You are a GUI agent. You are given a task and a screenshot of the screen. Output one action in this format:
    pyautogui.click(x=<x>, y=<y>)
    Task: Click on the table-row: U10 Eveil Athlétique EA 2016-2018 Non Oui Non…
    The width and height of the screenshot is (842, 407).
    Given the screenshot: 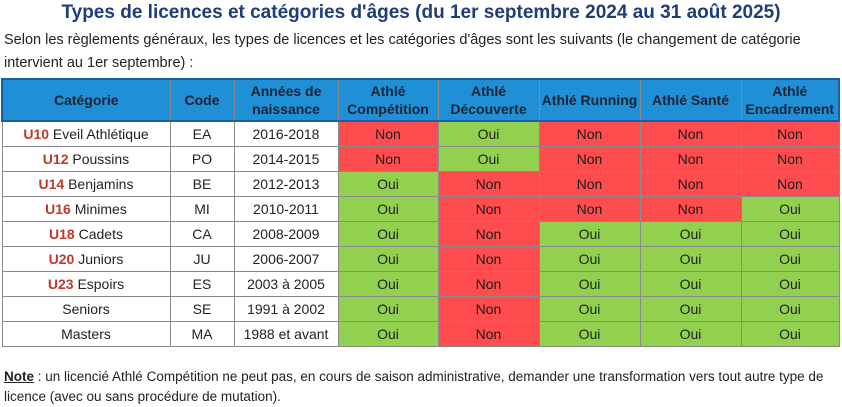 What is the action you would take?
    pyautogui.click(x=420, y=133)
    